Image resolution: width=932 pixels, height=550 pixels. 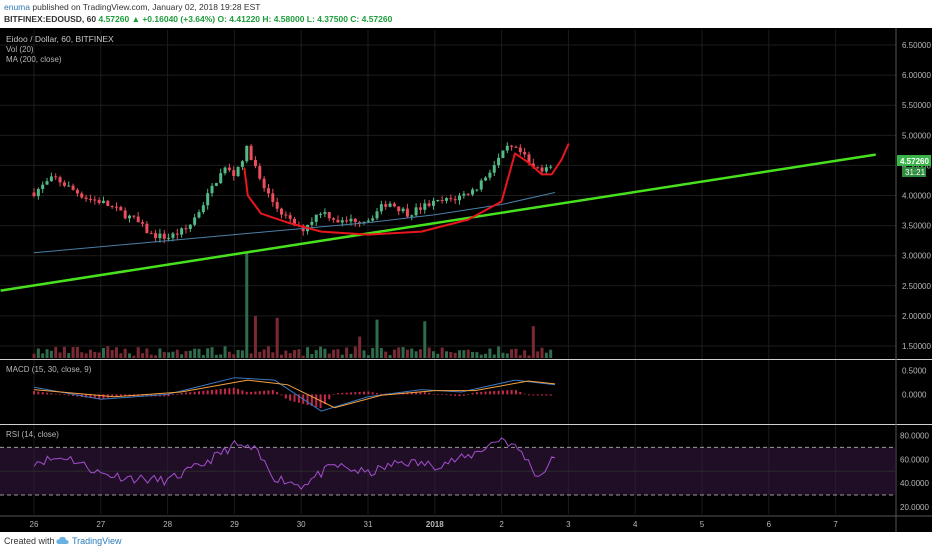 What do you see at coordinates (568, 524) in the screenshot?
I see `time-tick-label: 3` at bounding box center [568, 524].